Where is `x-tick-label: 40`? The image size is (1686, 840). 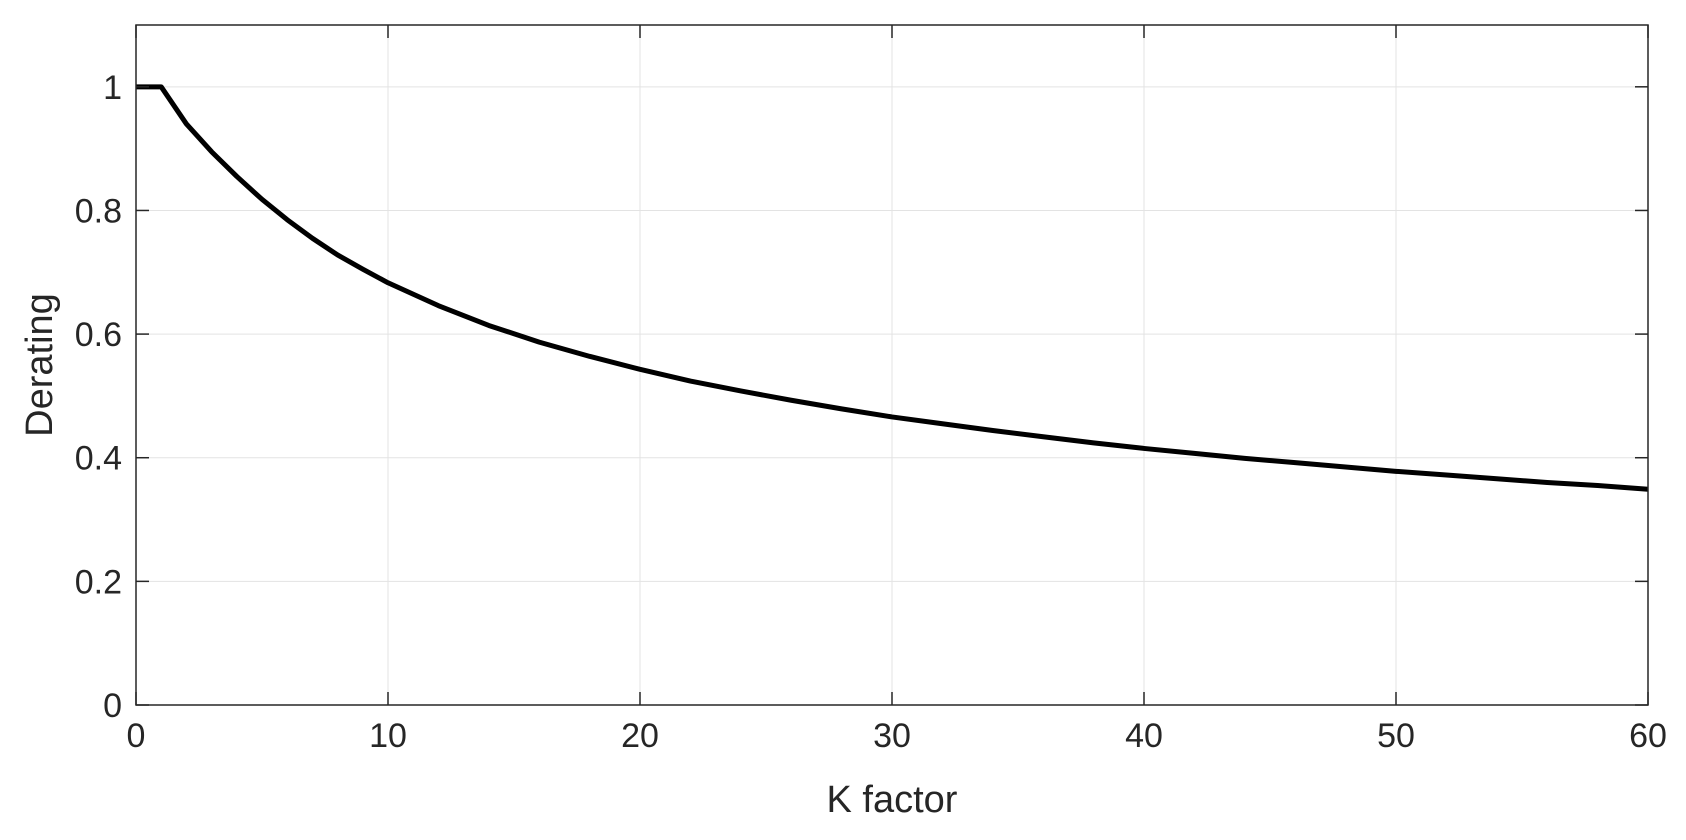
x-tick-label: 40 is located at coordinates (1144, 736).